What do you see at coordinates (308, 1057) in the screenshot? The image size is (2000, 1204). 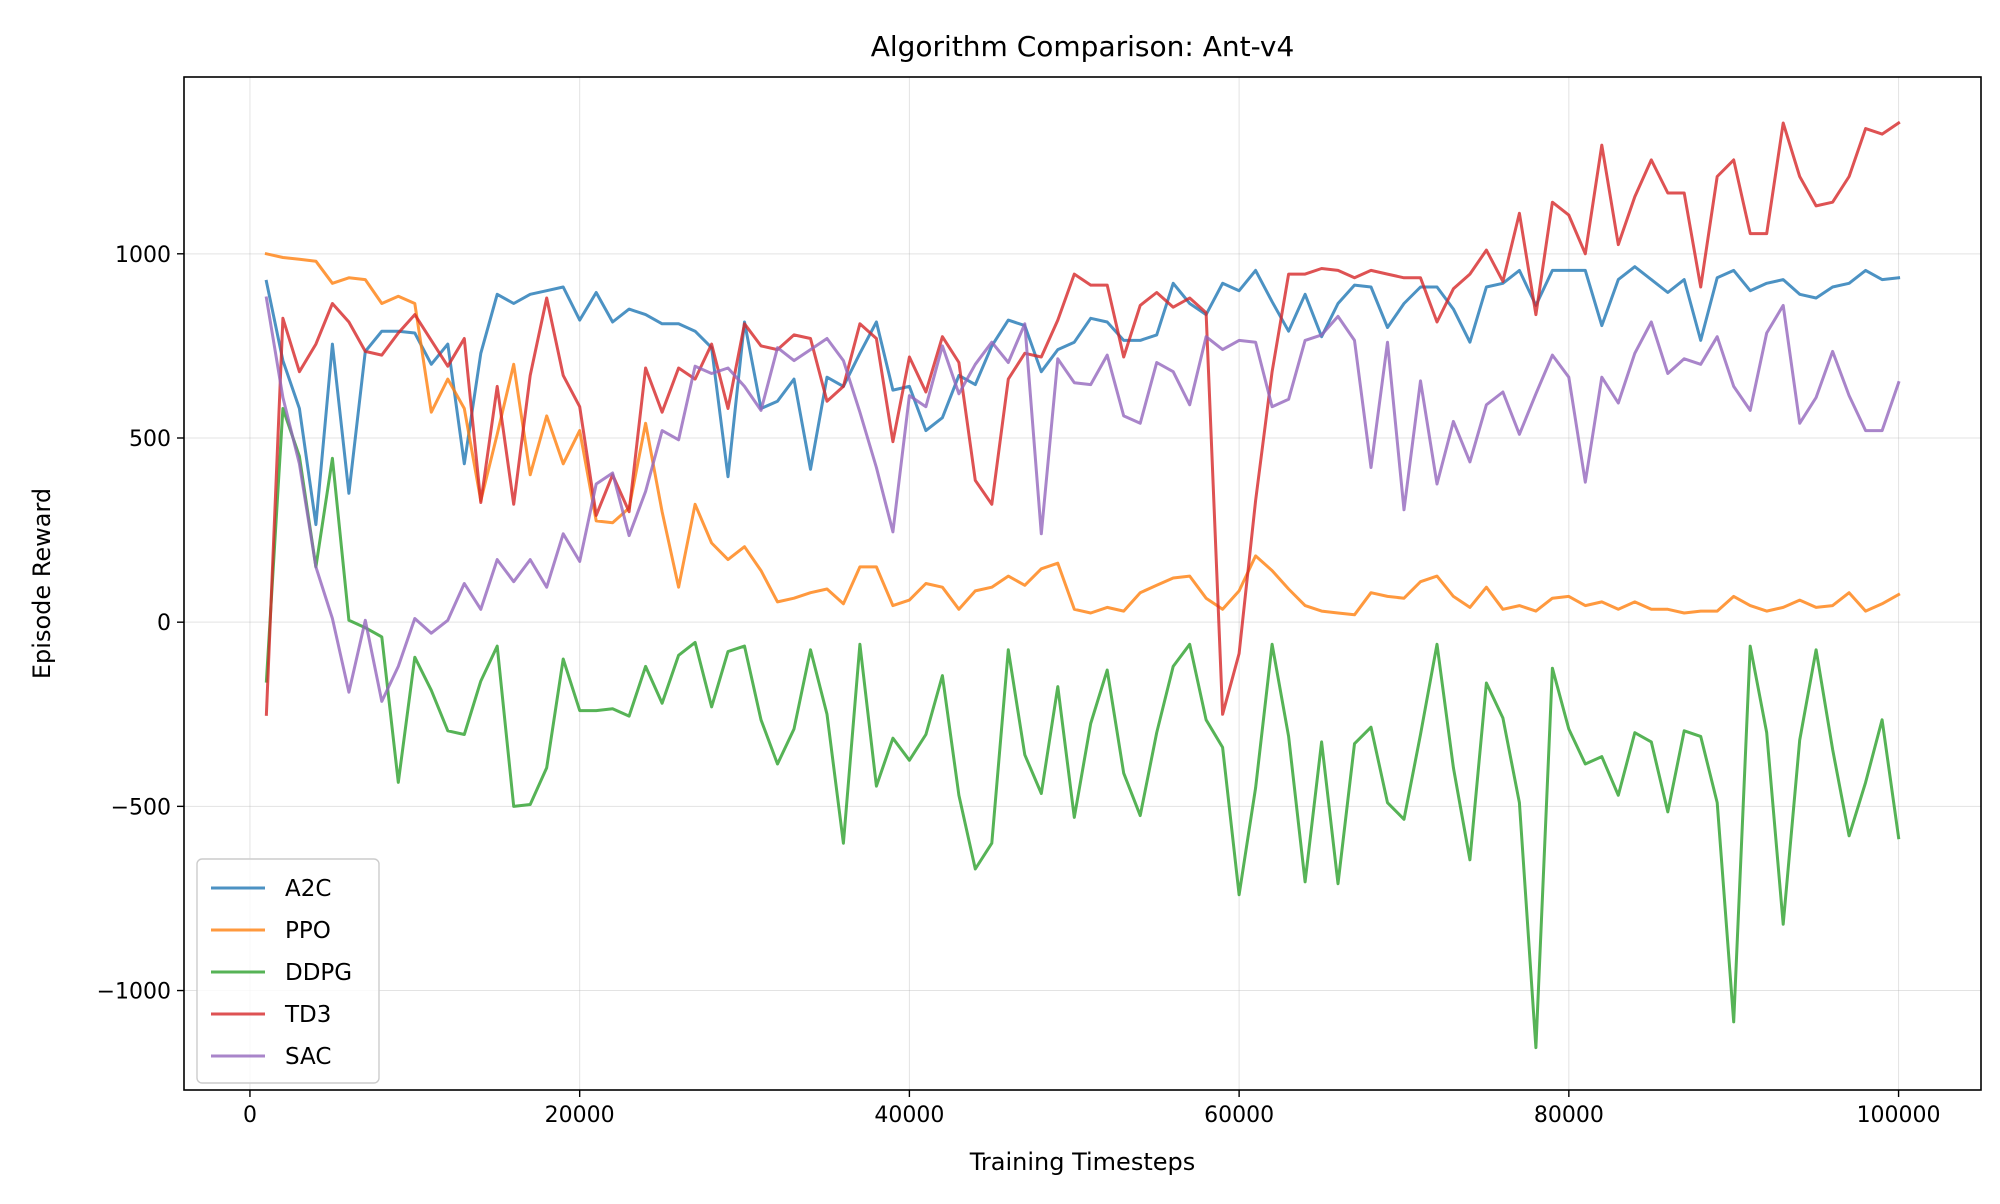 I see `legend-label-sac: SAC` at bounding box center [308, 1057].